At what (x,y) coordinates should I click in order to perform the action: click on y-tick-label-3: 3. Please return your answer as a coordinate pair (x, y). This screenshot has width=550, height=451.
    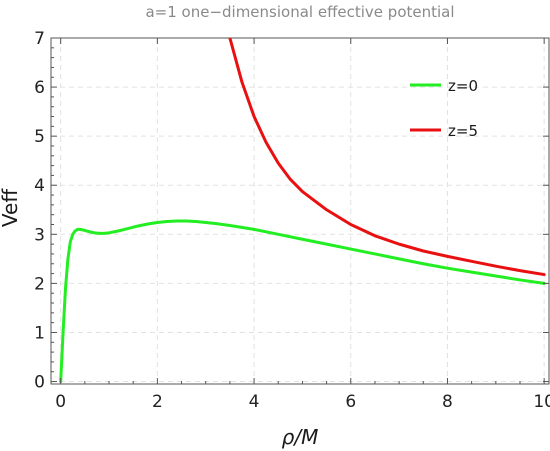
    Looking at the image, I should click on (39, 235).